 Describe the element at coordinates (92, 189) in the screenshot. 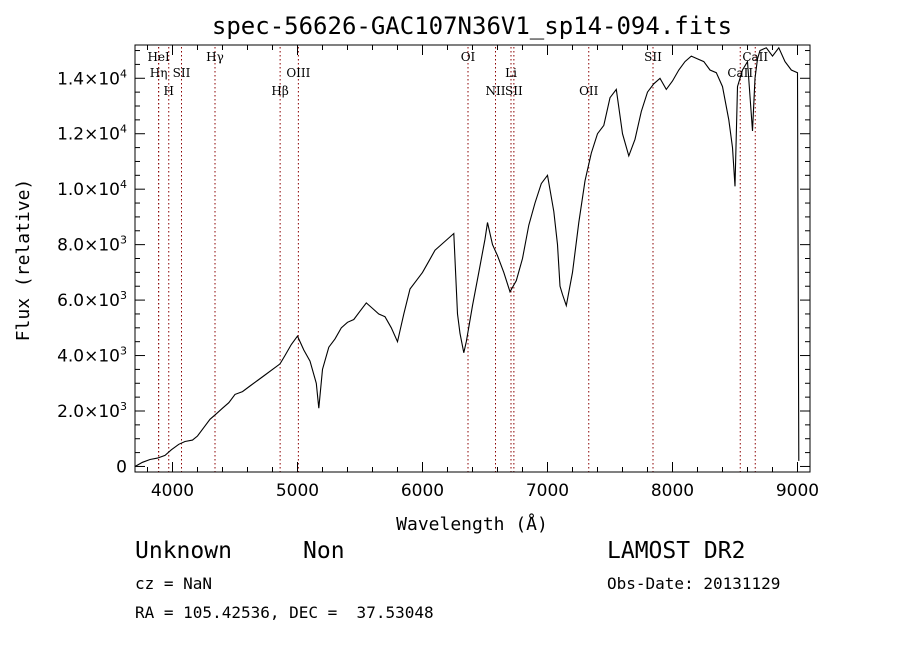

I see `y-tick-label: 1.0×10⁴` at that location.